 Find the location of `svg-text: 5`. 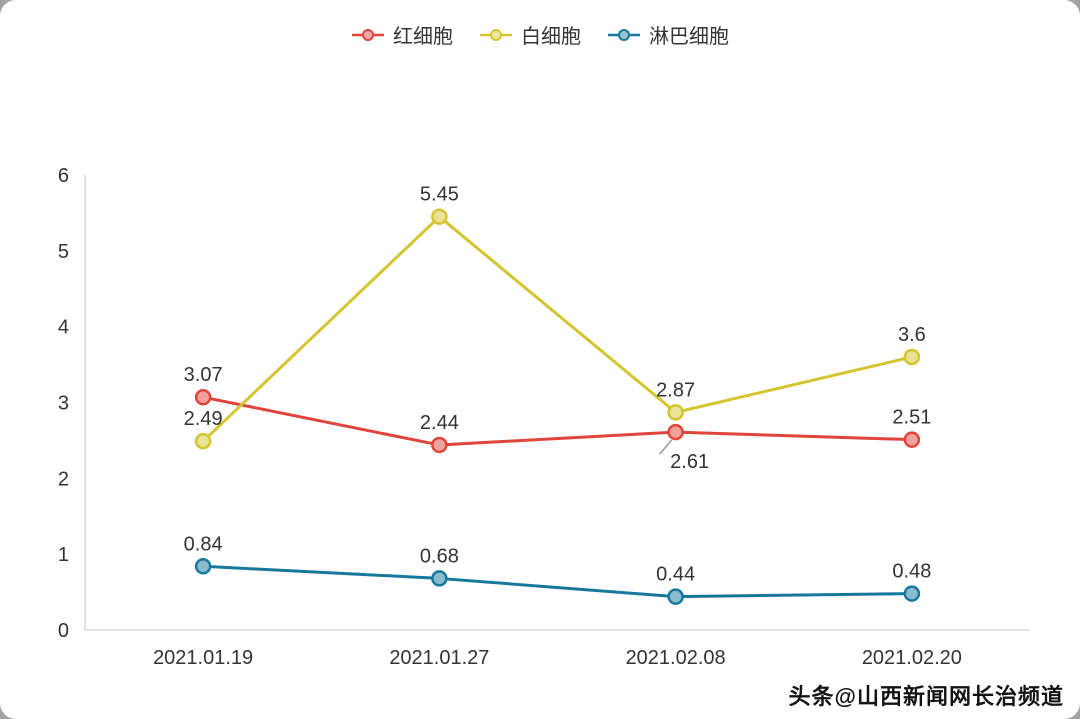

svg-text: 5 is located at coordinates (63, 252).